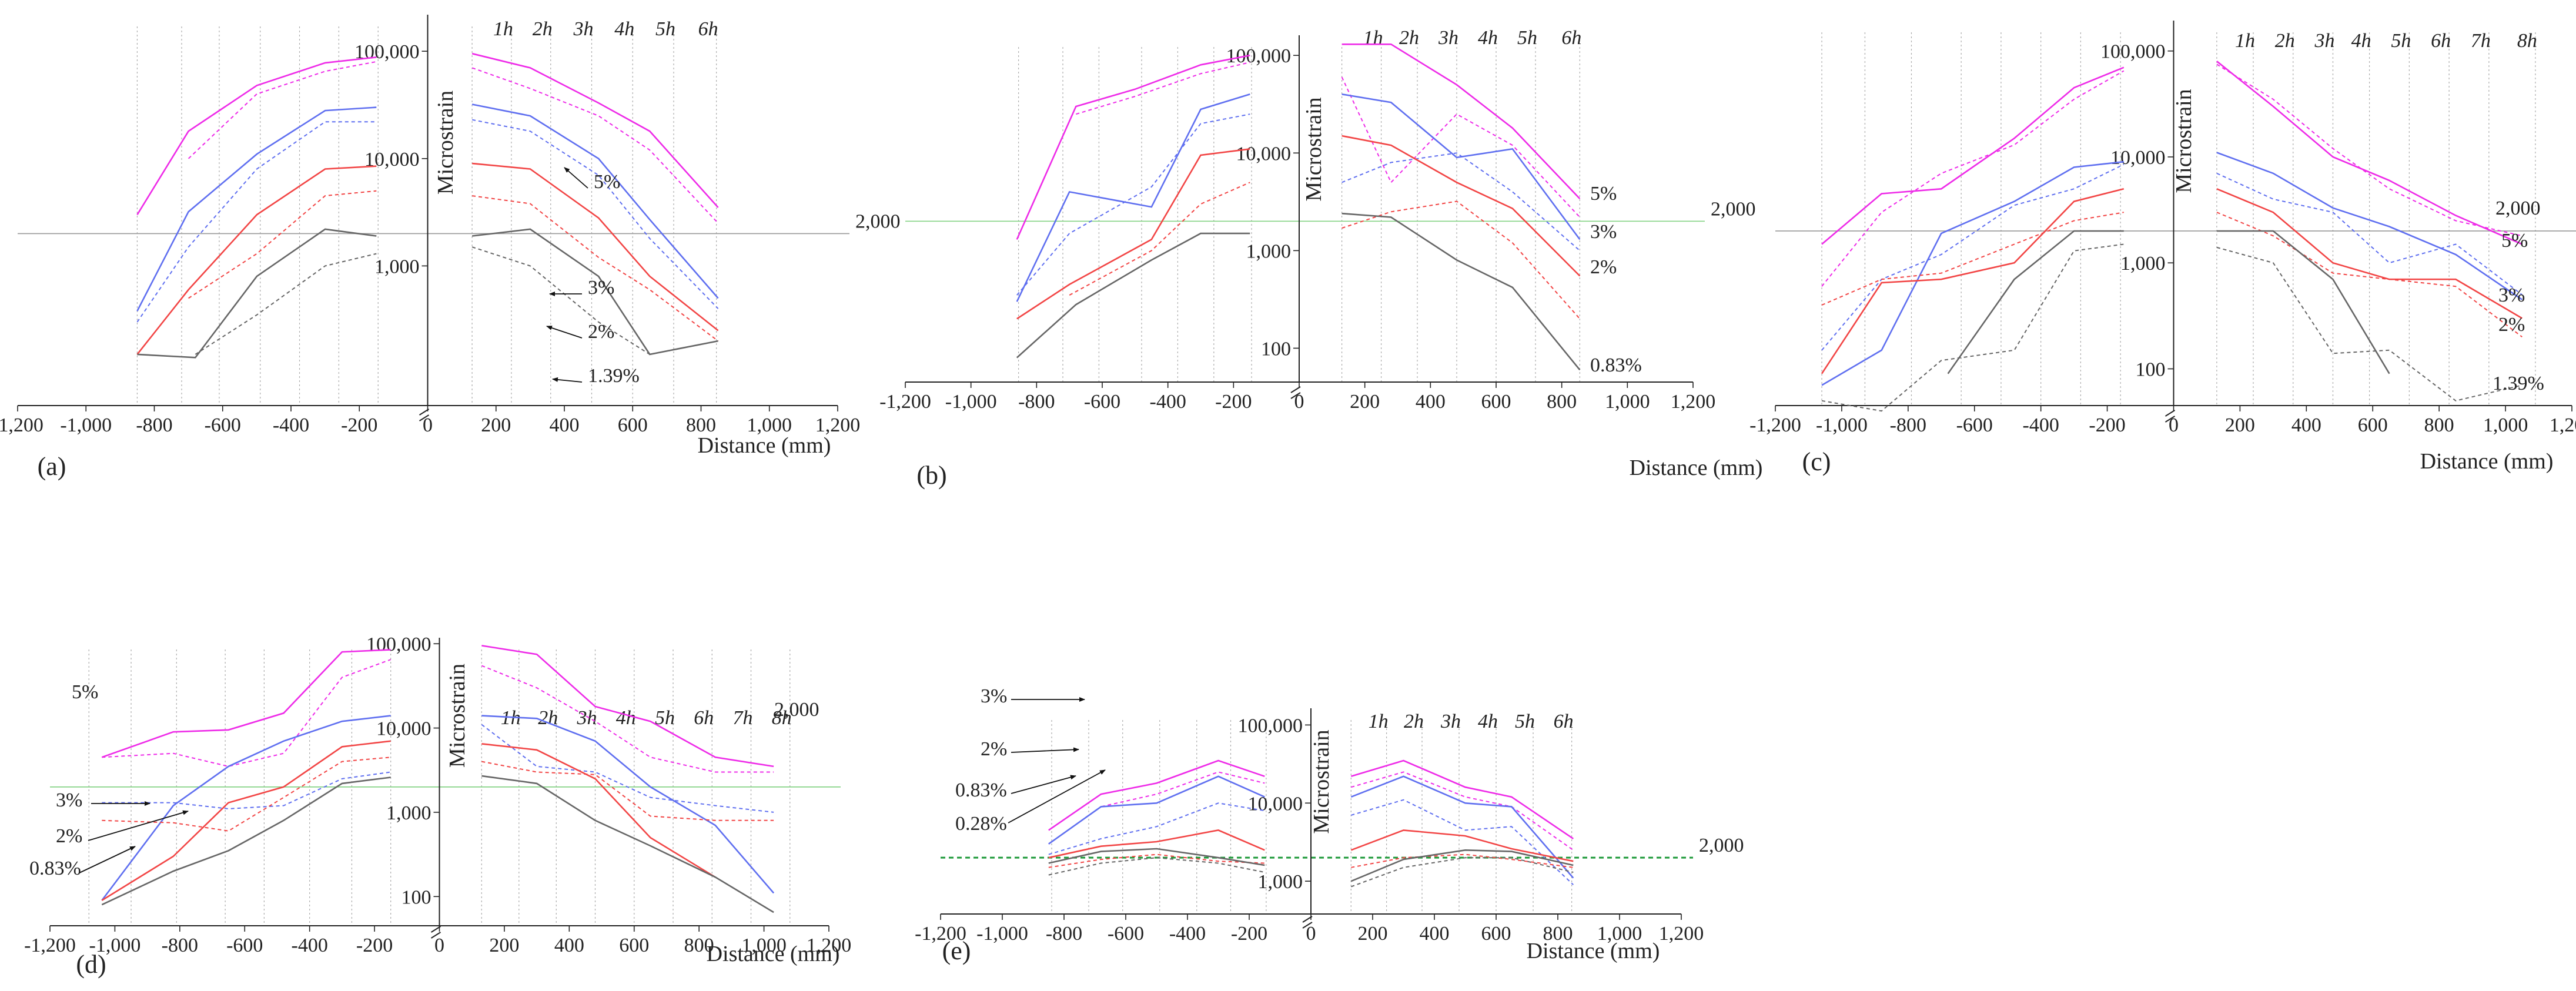  Describe the element at coordinates (1314, 149) in the screenshot. I see `y-axis-label: Microstrain` at that location.